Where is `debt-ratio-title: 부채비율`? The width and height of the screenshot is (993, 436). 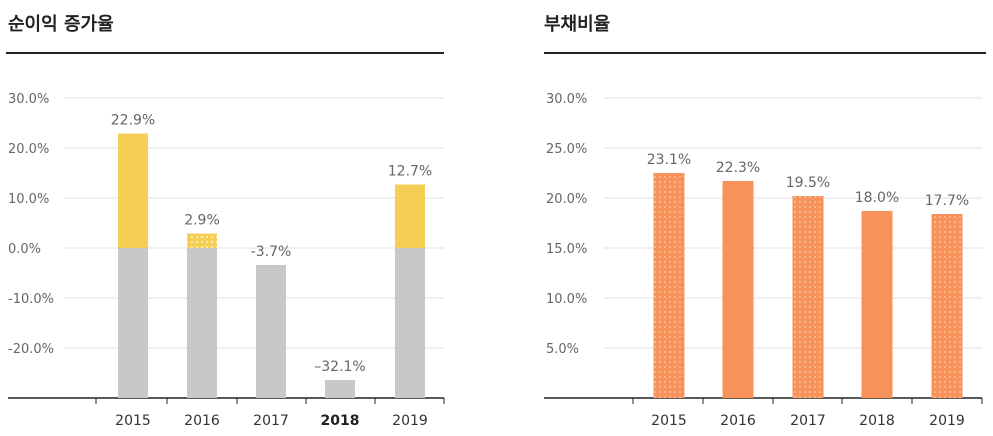
debt-ratio-title: 부채비율 is located at coordinates (577, 24).